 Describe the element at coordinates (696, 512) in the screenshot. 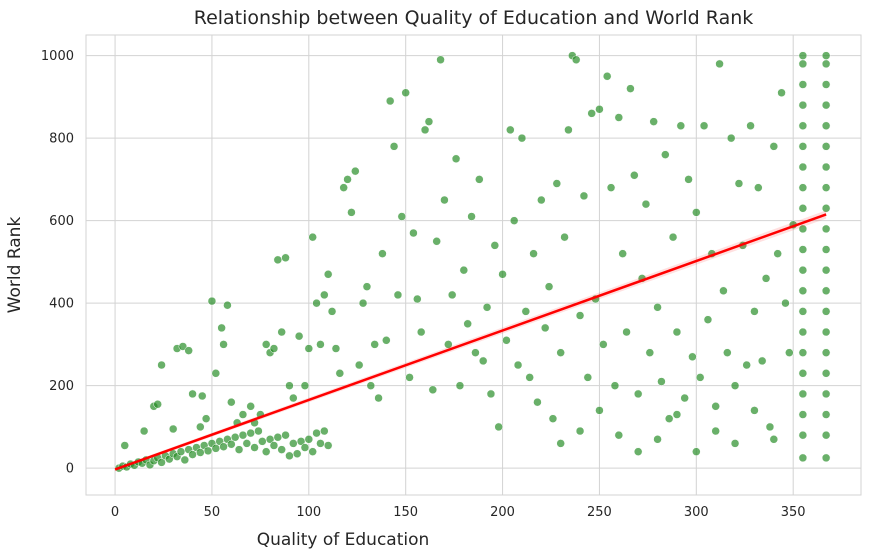

I see `x-tick-label: 300` at that location.